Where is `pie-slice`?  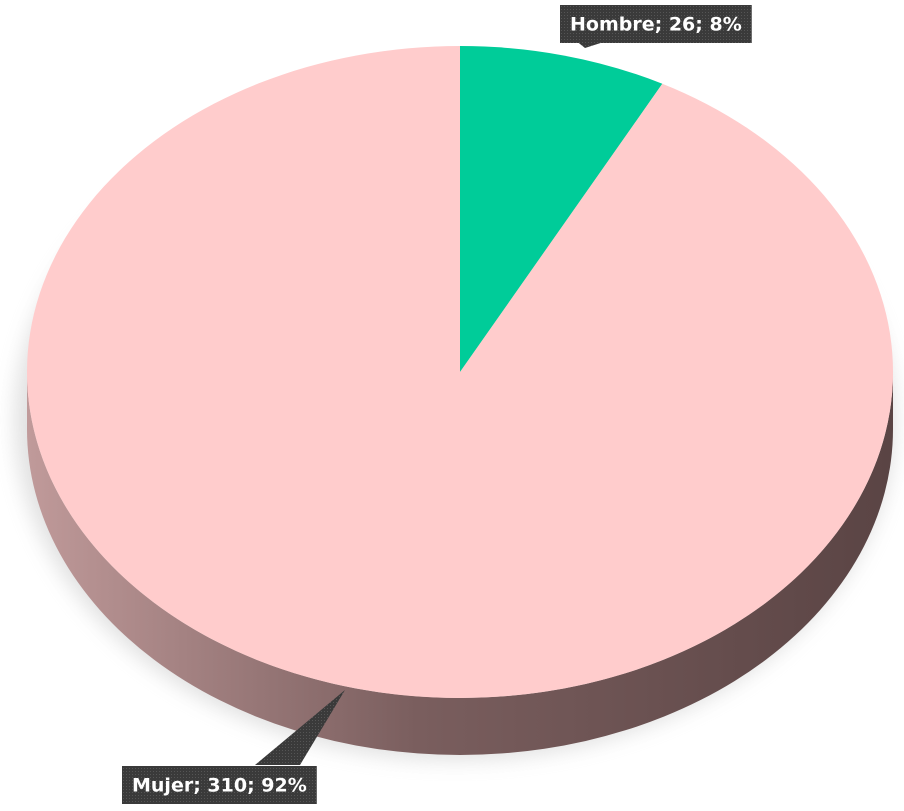
pie-slice is located at coordinates (561, 209).